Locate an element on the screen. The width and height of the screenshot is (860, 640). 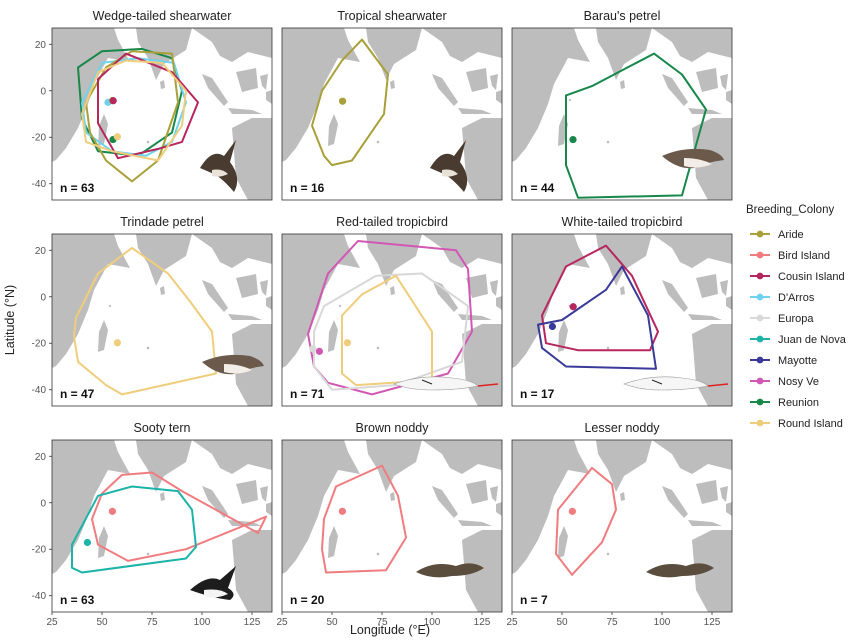
sample-size-label: n = 47 is located at coordinates (77, 394).